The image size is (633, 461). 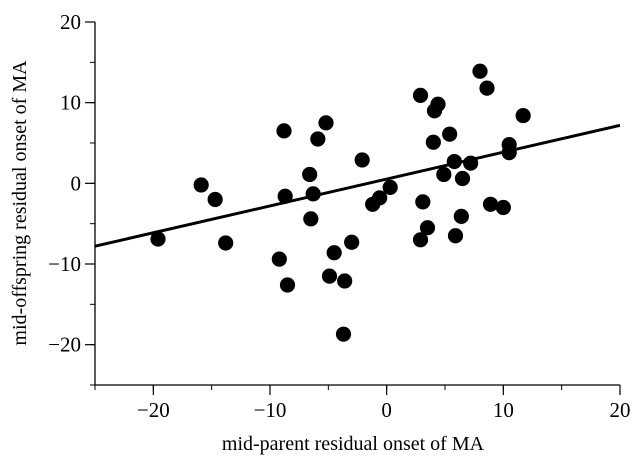 What do you see at coordinates (64, 264) in the screenshot?
I see `y-tick-label: −10` at bounding box center [64, 264].